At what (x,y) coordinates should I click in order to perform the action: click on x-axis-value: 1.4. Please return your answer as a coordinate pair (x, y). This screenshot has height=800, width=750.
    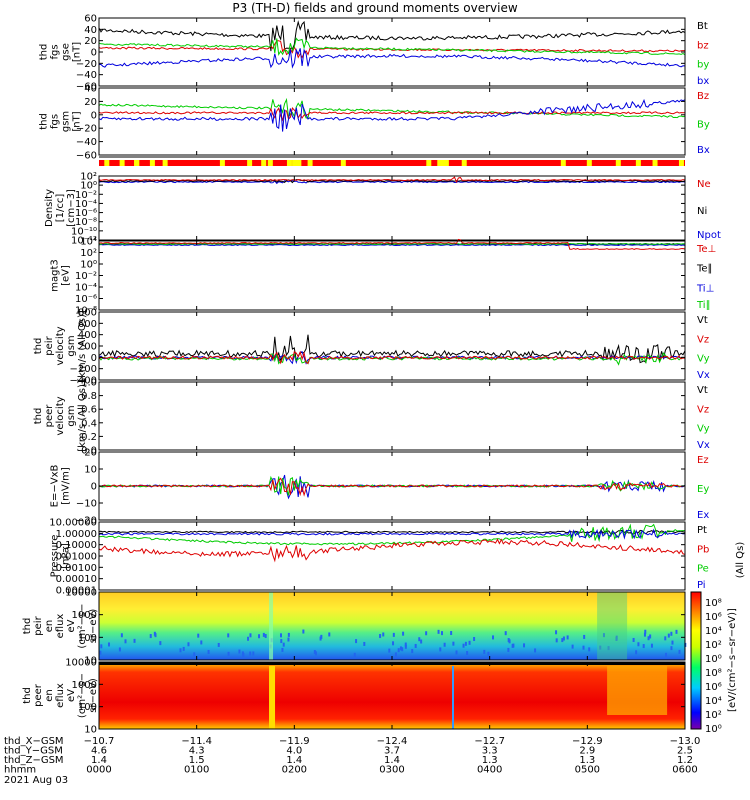
    Looking at the image, I should click on (294, 760).